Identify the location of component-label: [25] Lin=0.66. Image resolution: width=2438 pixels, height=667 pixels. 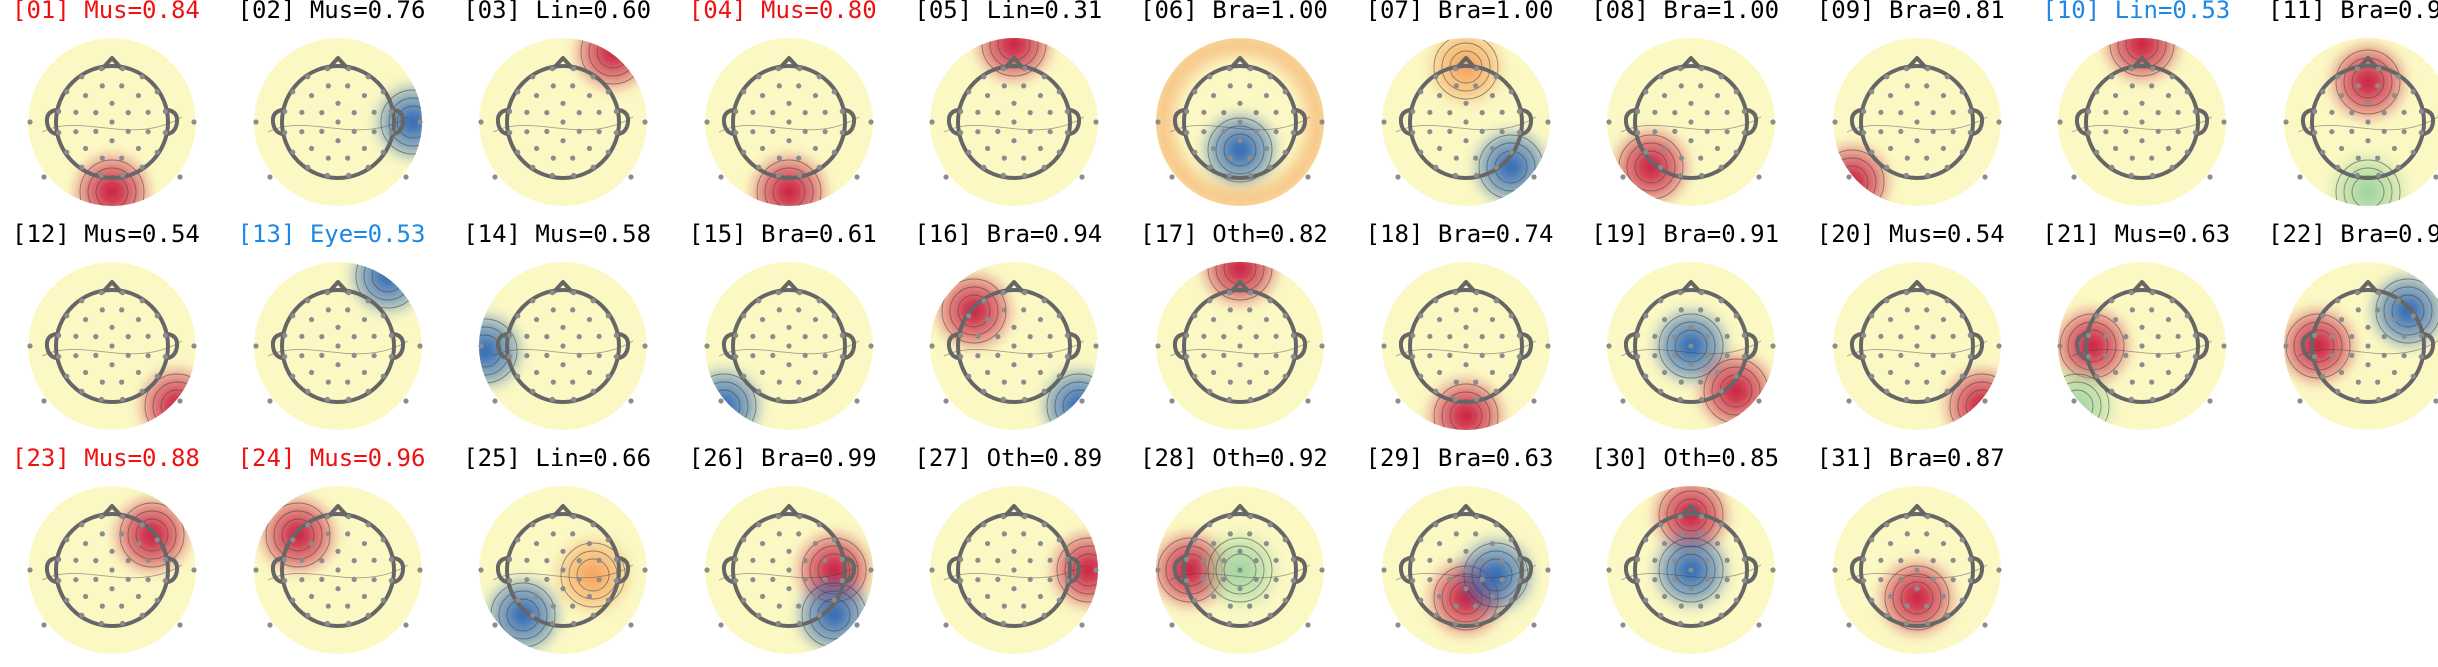
(557, 458).